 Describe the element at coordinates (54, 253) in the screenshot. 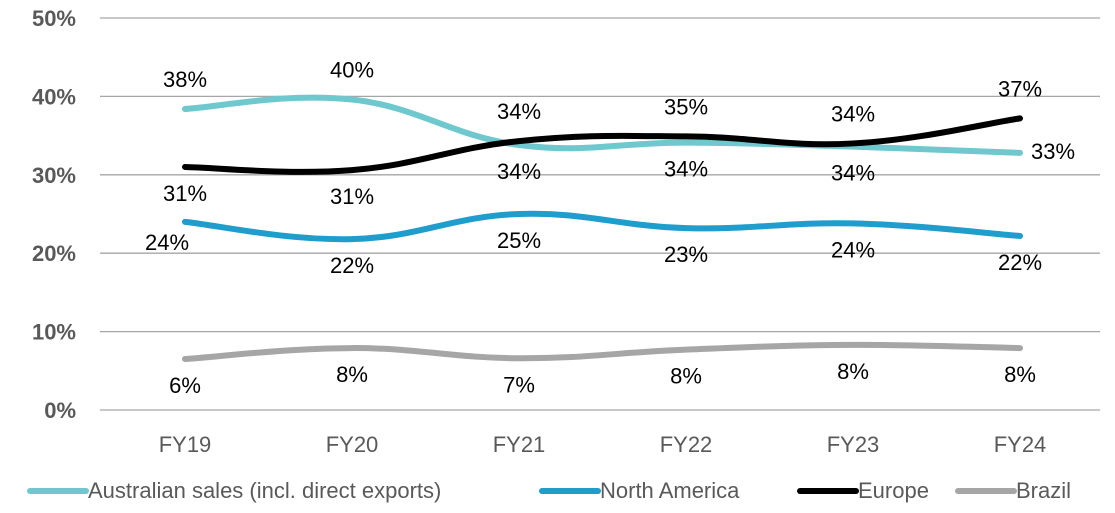

I see `y-tick-label: 20%` at that location.